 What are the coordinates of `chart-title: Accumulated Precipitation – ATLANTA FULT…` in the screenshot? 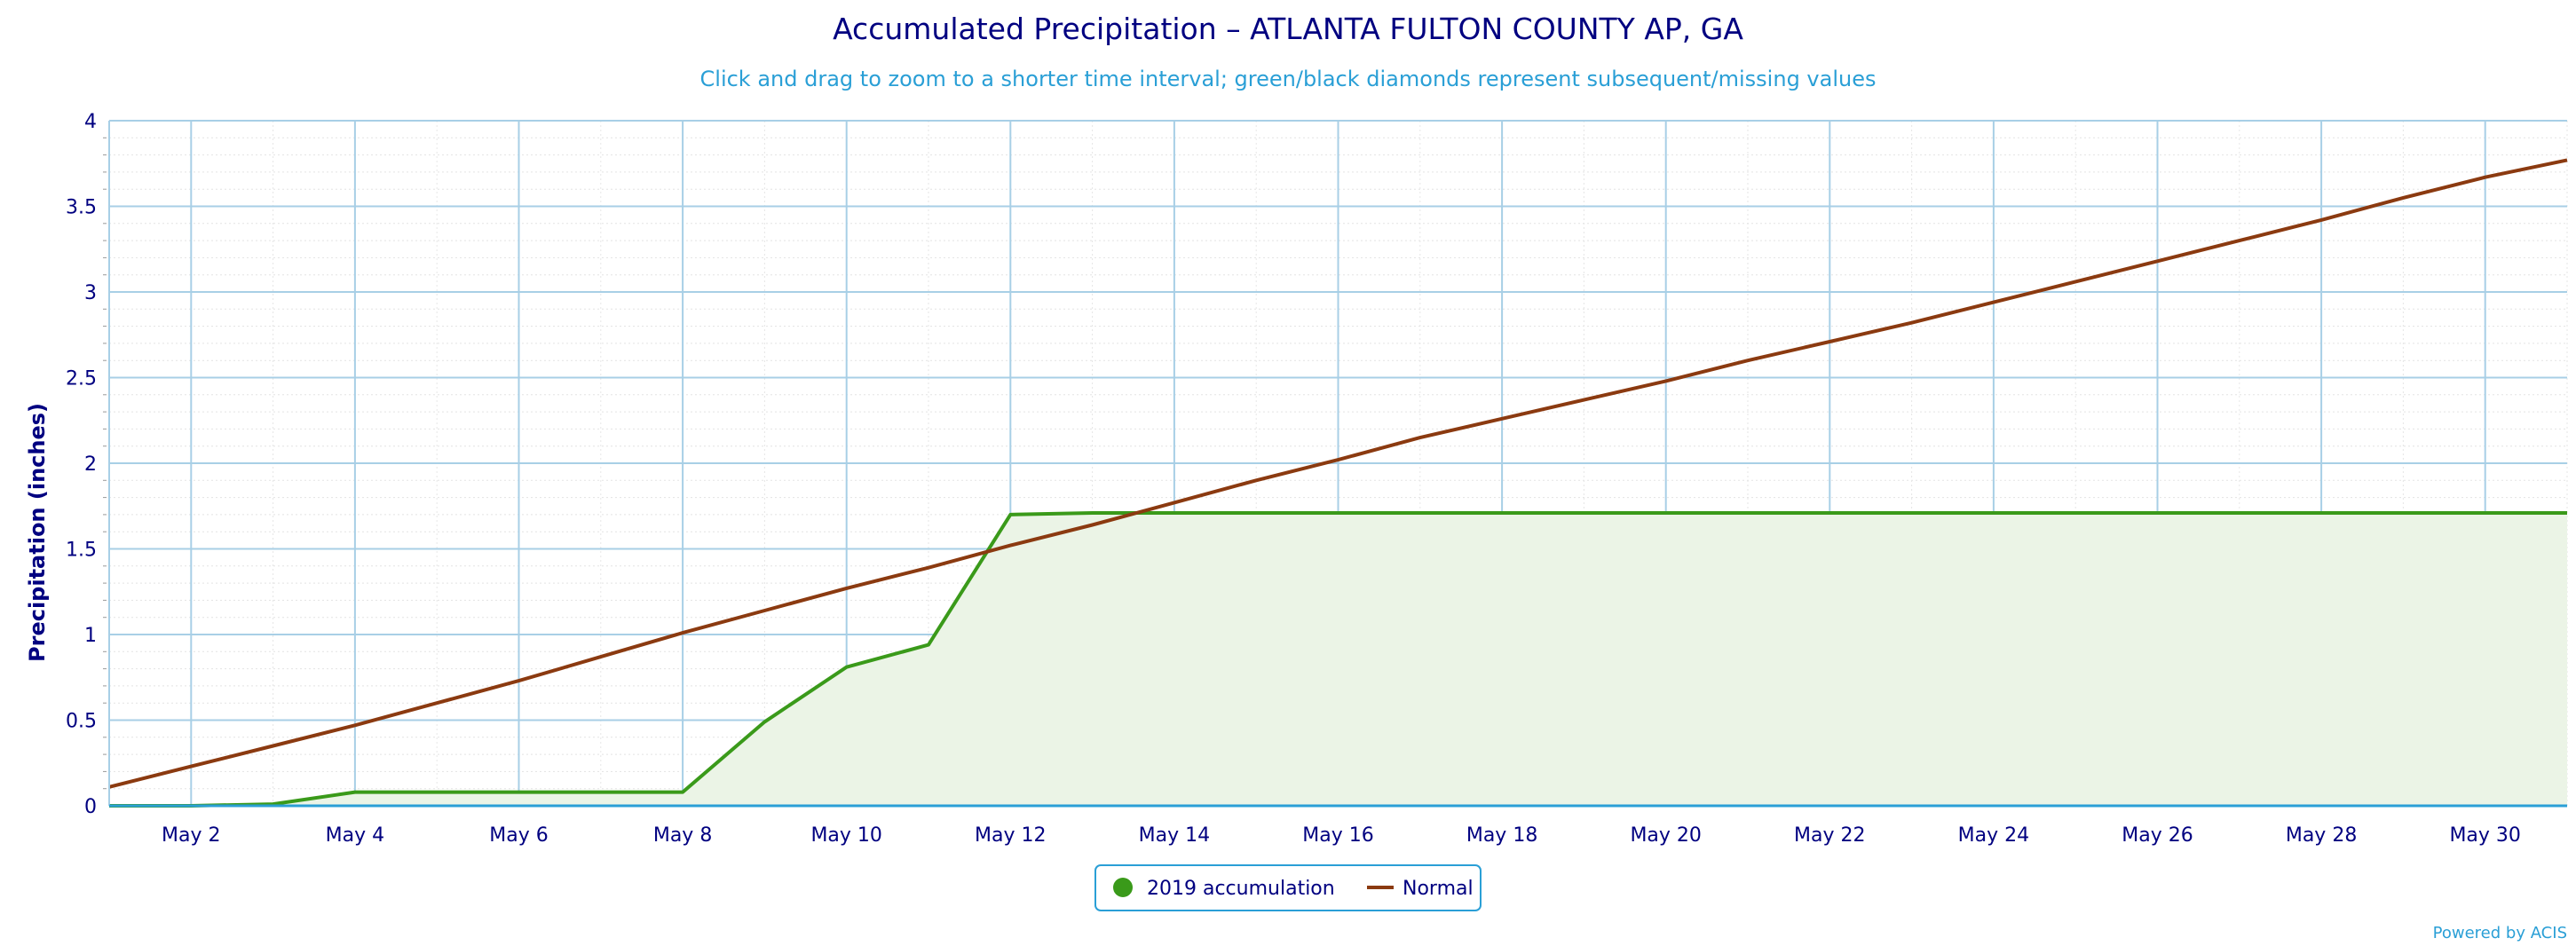 It's located at (1288, 29).